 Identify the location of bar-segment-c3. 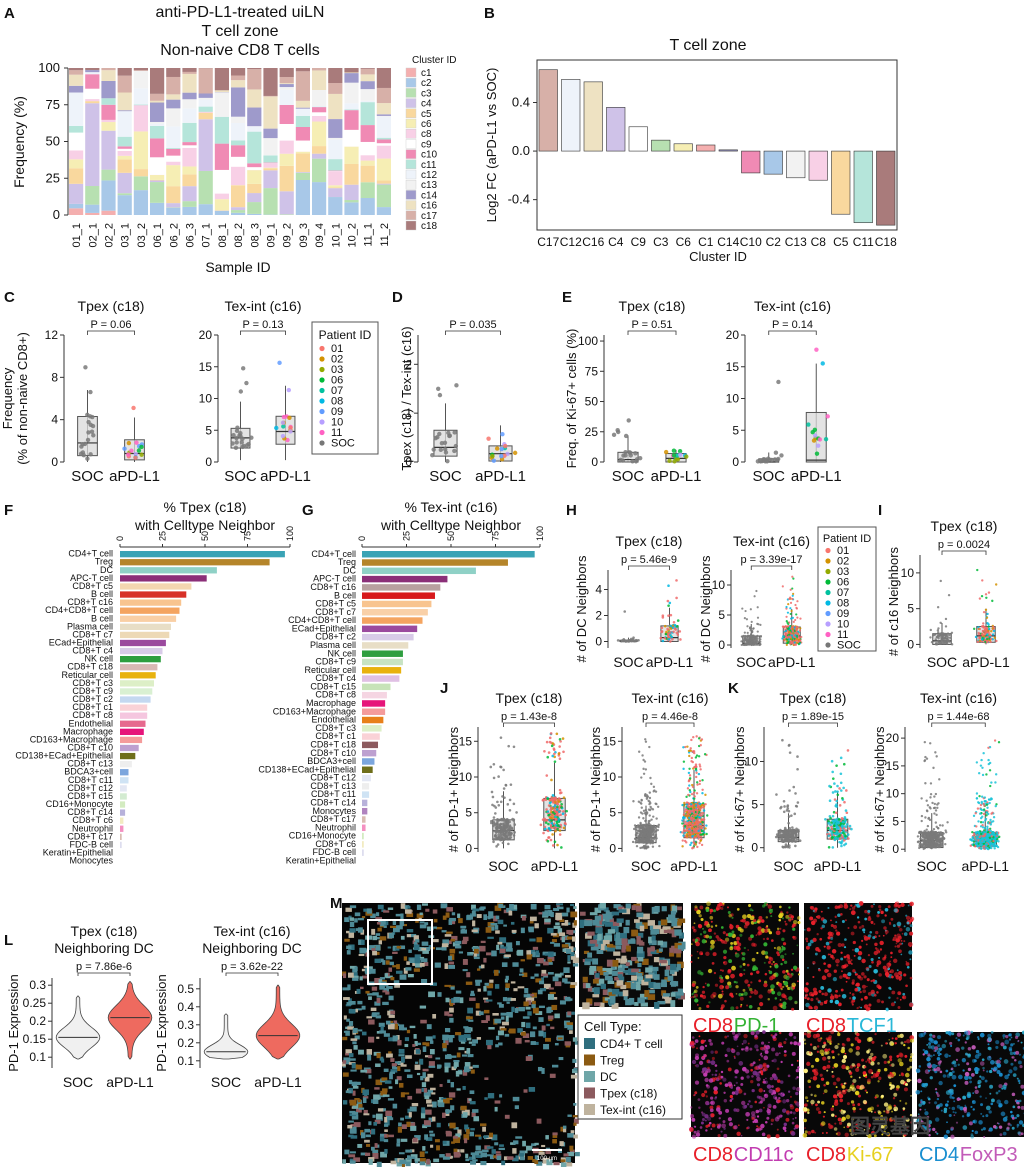
(205, 187).